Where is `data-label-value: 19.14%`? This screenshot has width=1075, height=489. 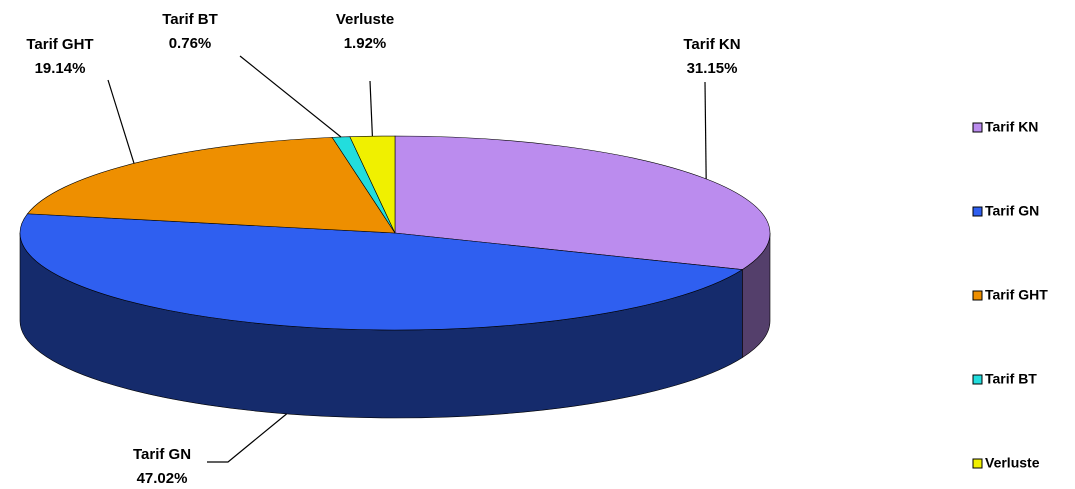 data-label-value: 19.14% is located at coordinates (60, 68).